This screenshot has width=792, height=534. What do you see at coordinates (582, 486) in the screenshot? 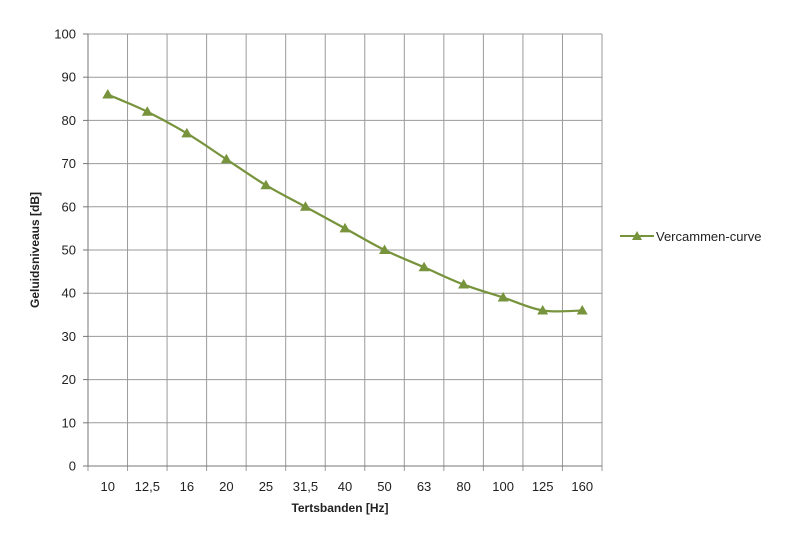
I see `x-tick-label: 160` at bounding box center [582, 486].